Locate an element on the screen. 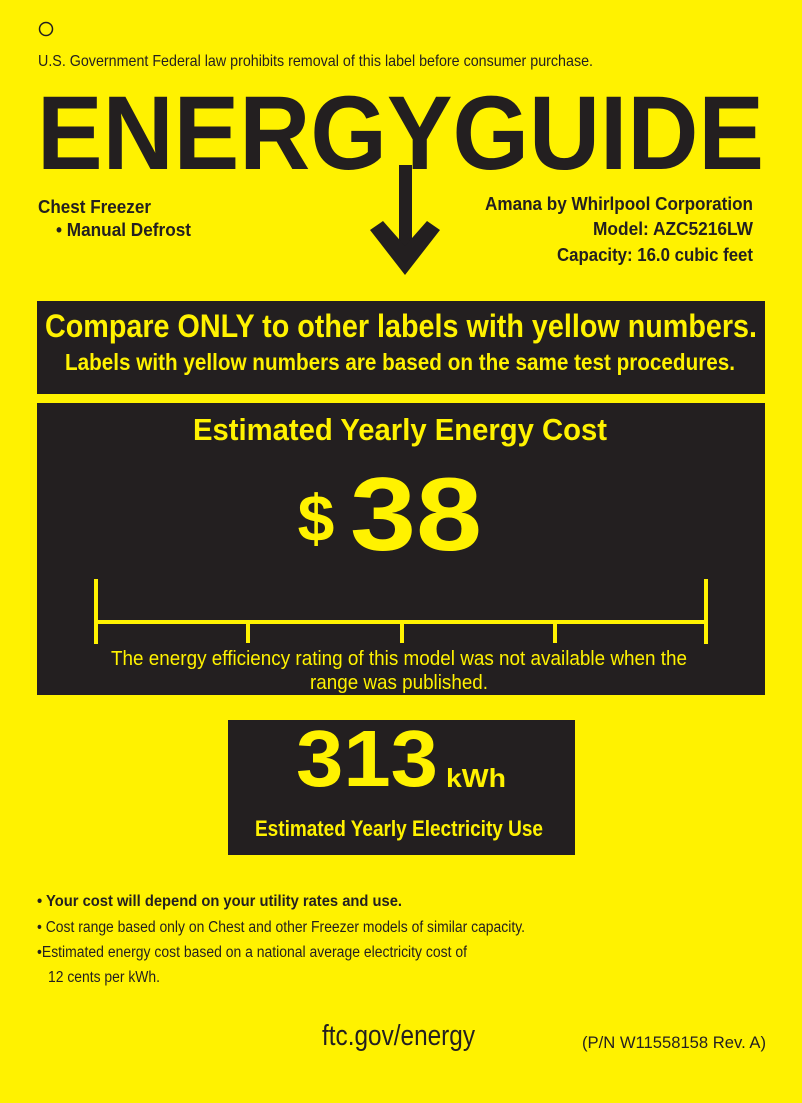 This screenshot has width=802, height=1103. hang-hole-icon is located at coordinates (46, 29).